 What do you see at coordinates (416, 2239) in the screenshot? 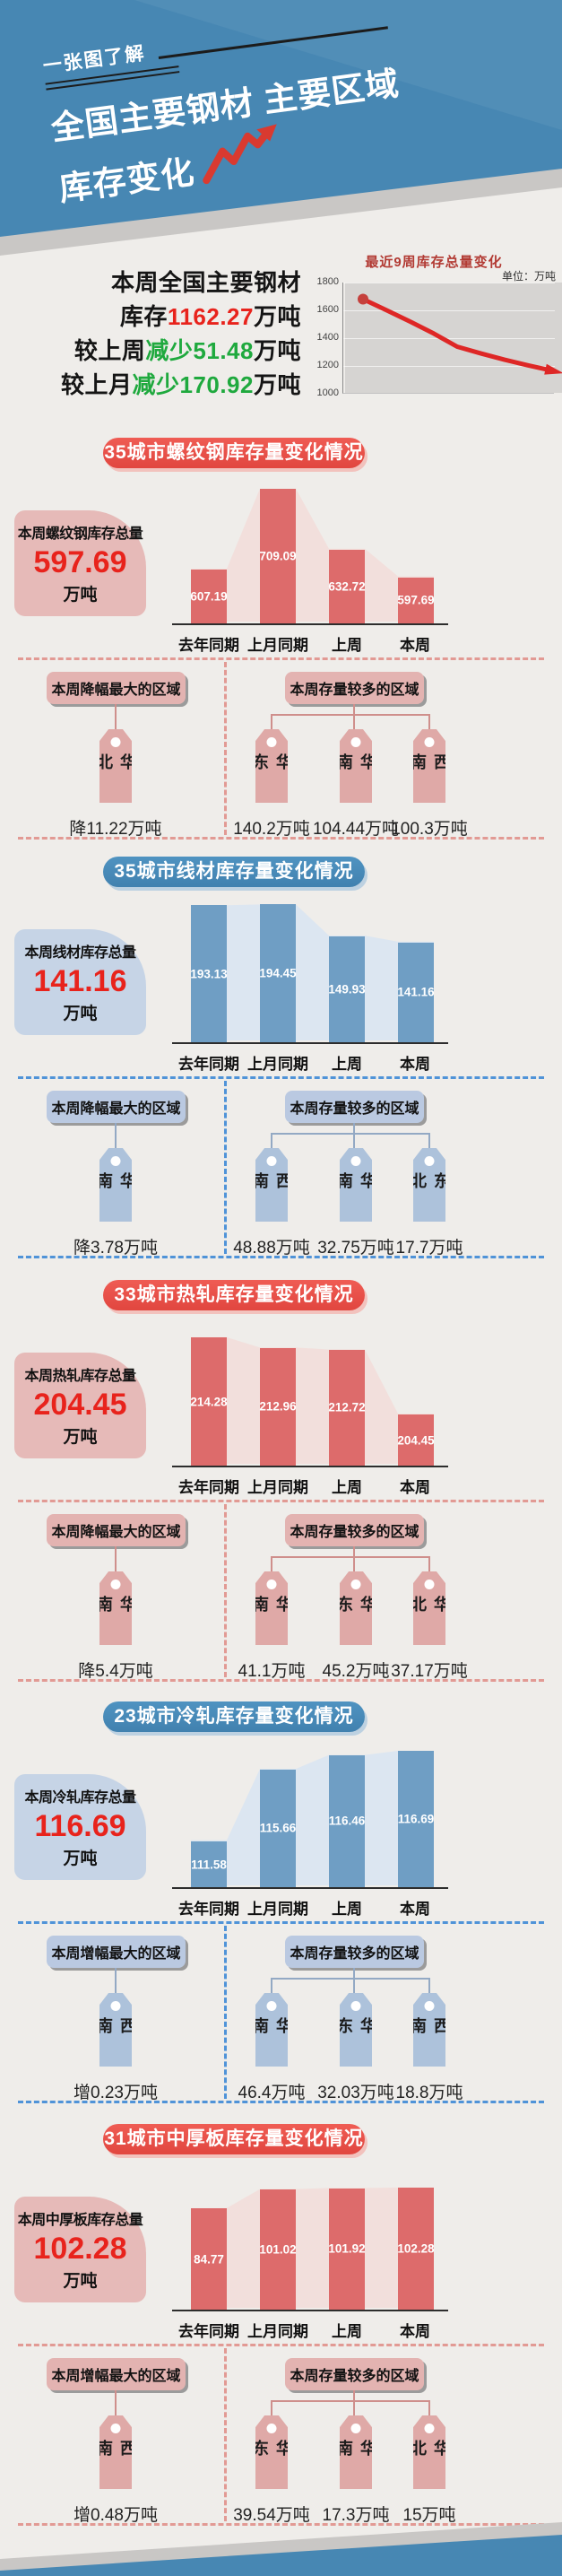
I see `bar-slot: 102.28` at bounding box center [416, 2239].